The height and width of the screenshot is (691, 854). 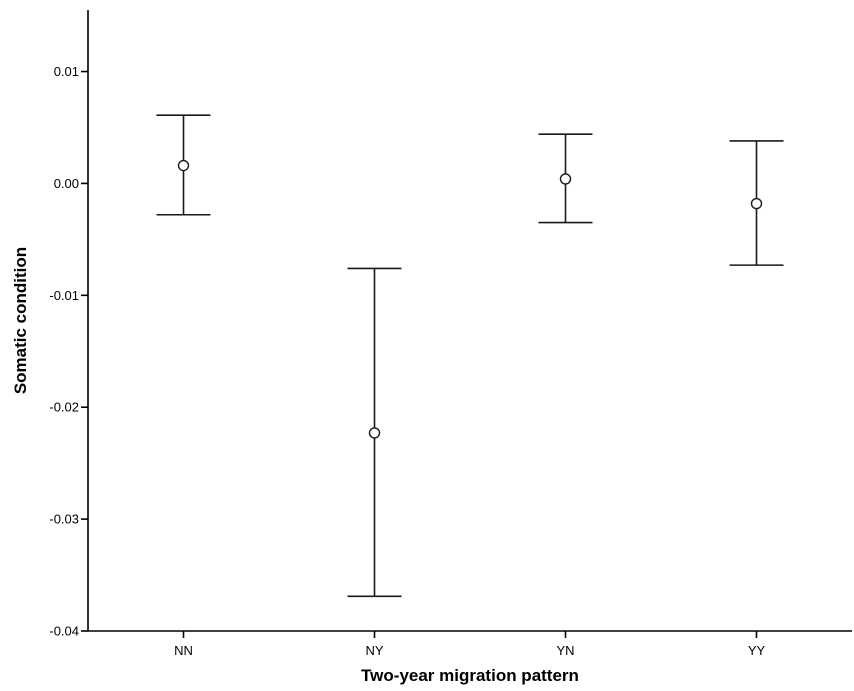 I want to click on x-tick-label: NY, so click(x=374, y=650).